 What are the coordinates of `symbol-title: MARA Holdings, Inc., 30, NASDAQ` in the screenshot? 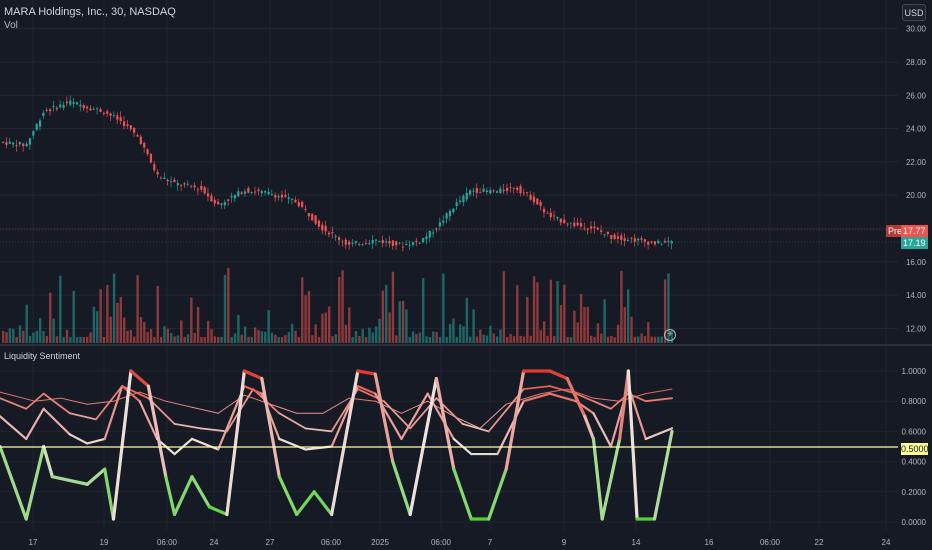 It's located at (90, 12).